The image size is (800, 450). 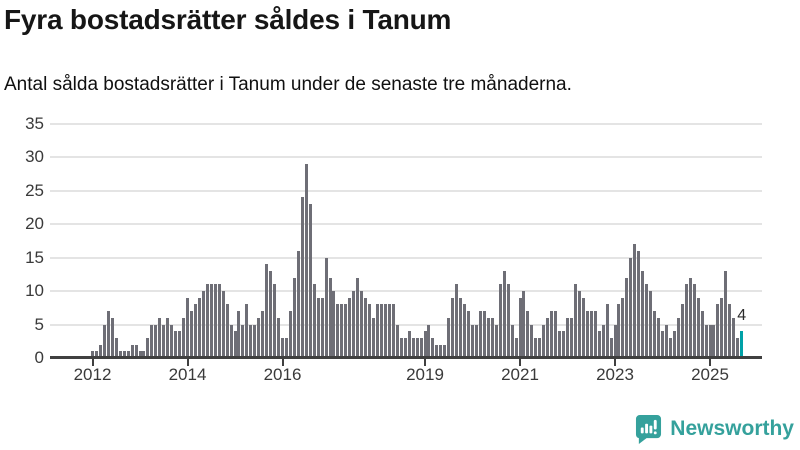 I want to click on x-axis-label: 2025, so click(x=710, y=374).